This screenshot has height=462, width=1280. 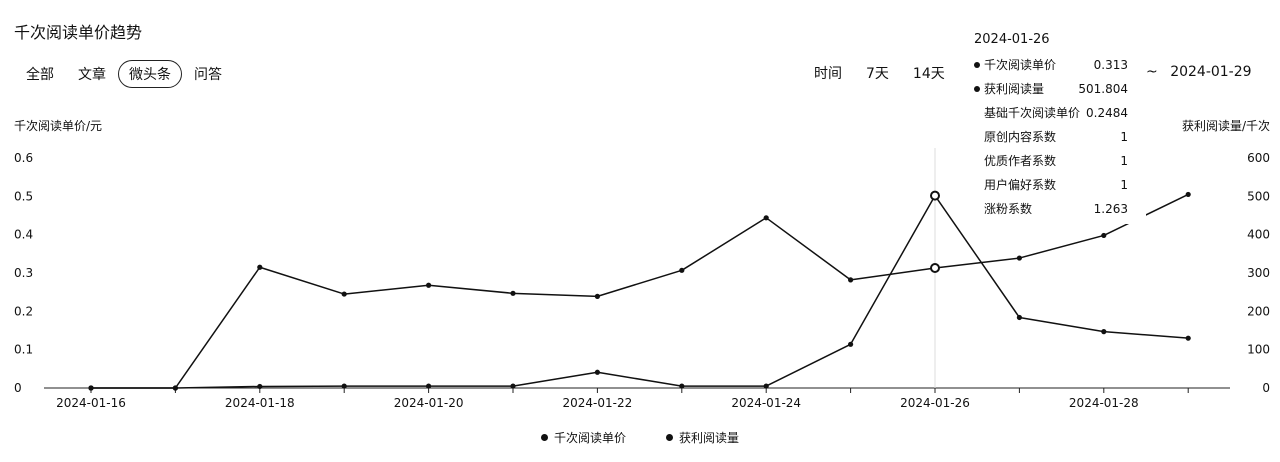 What do you see at coordinates (1020, 185) in the screenshot?
I see `tooltip-label: 用户偏好系数` at bounding box center [1020, 185].